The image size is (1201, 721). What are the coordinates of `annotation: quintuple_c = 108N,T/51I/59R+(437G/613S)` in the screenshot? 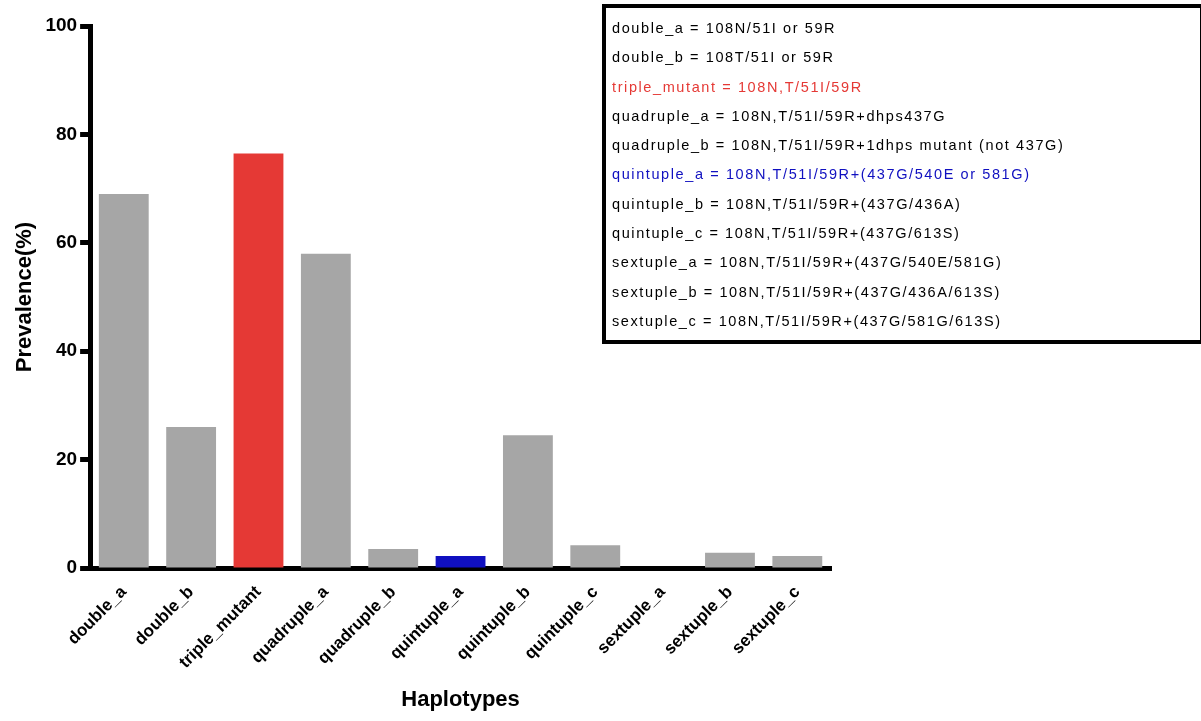 It's located at (787, 234).